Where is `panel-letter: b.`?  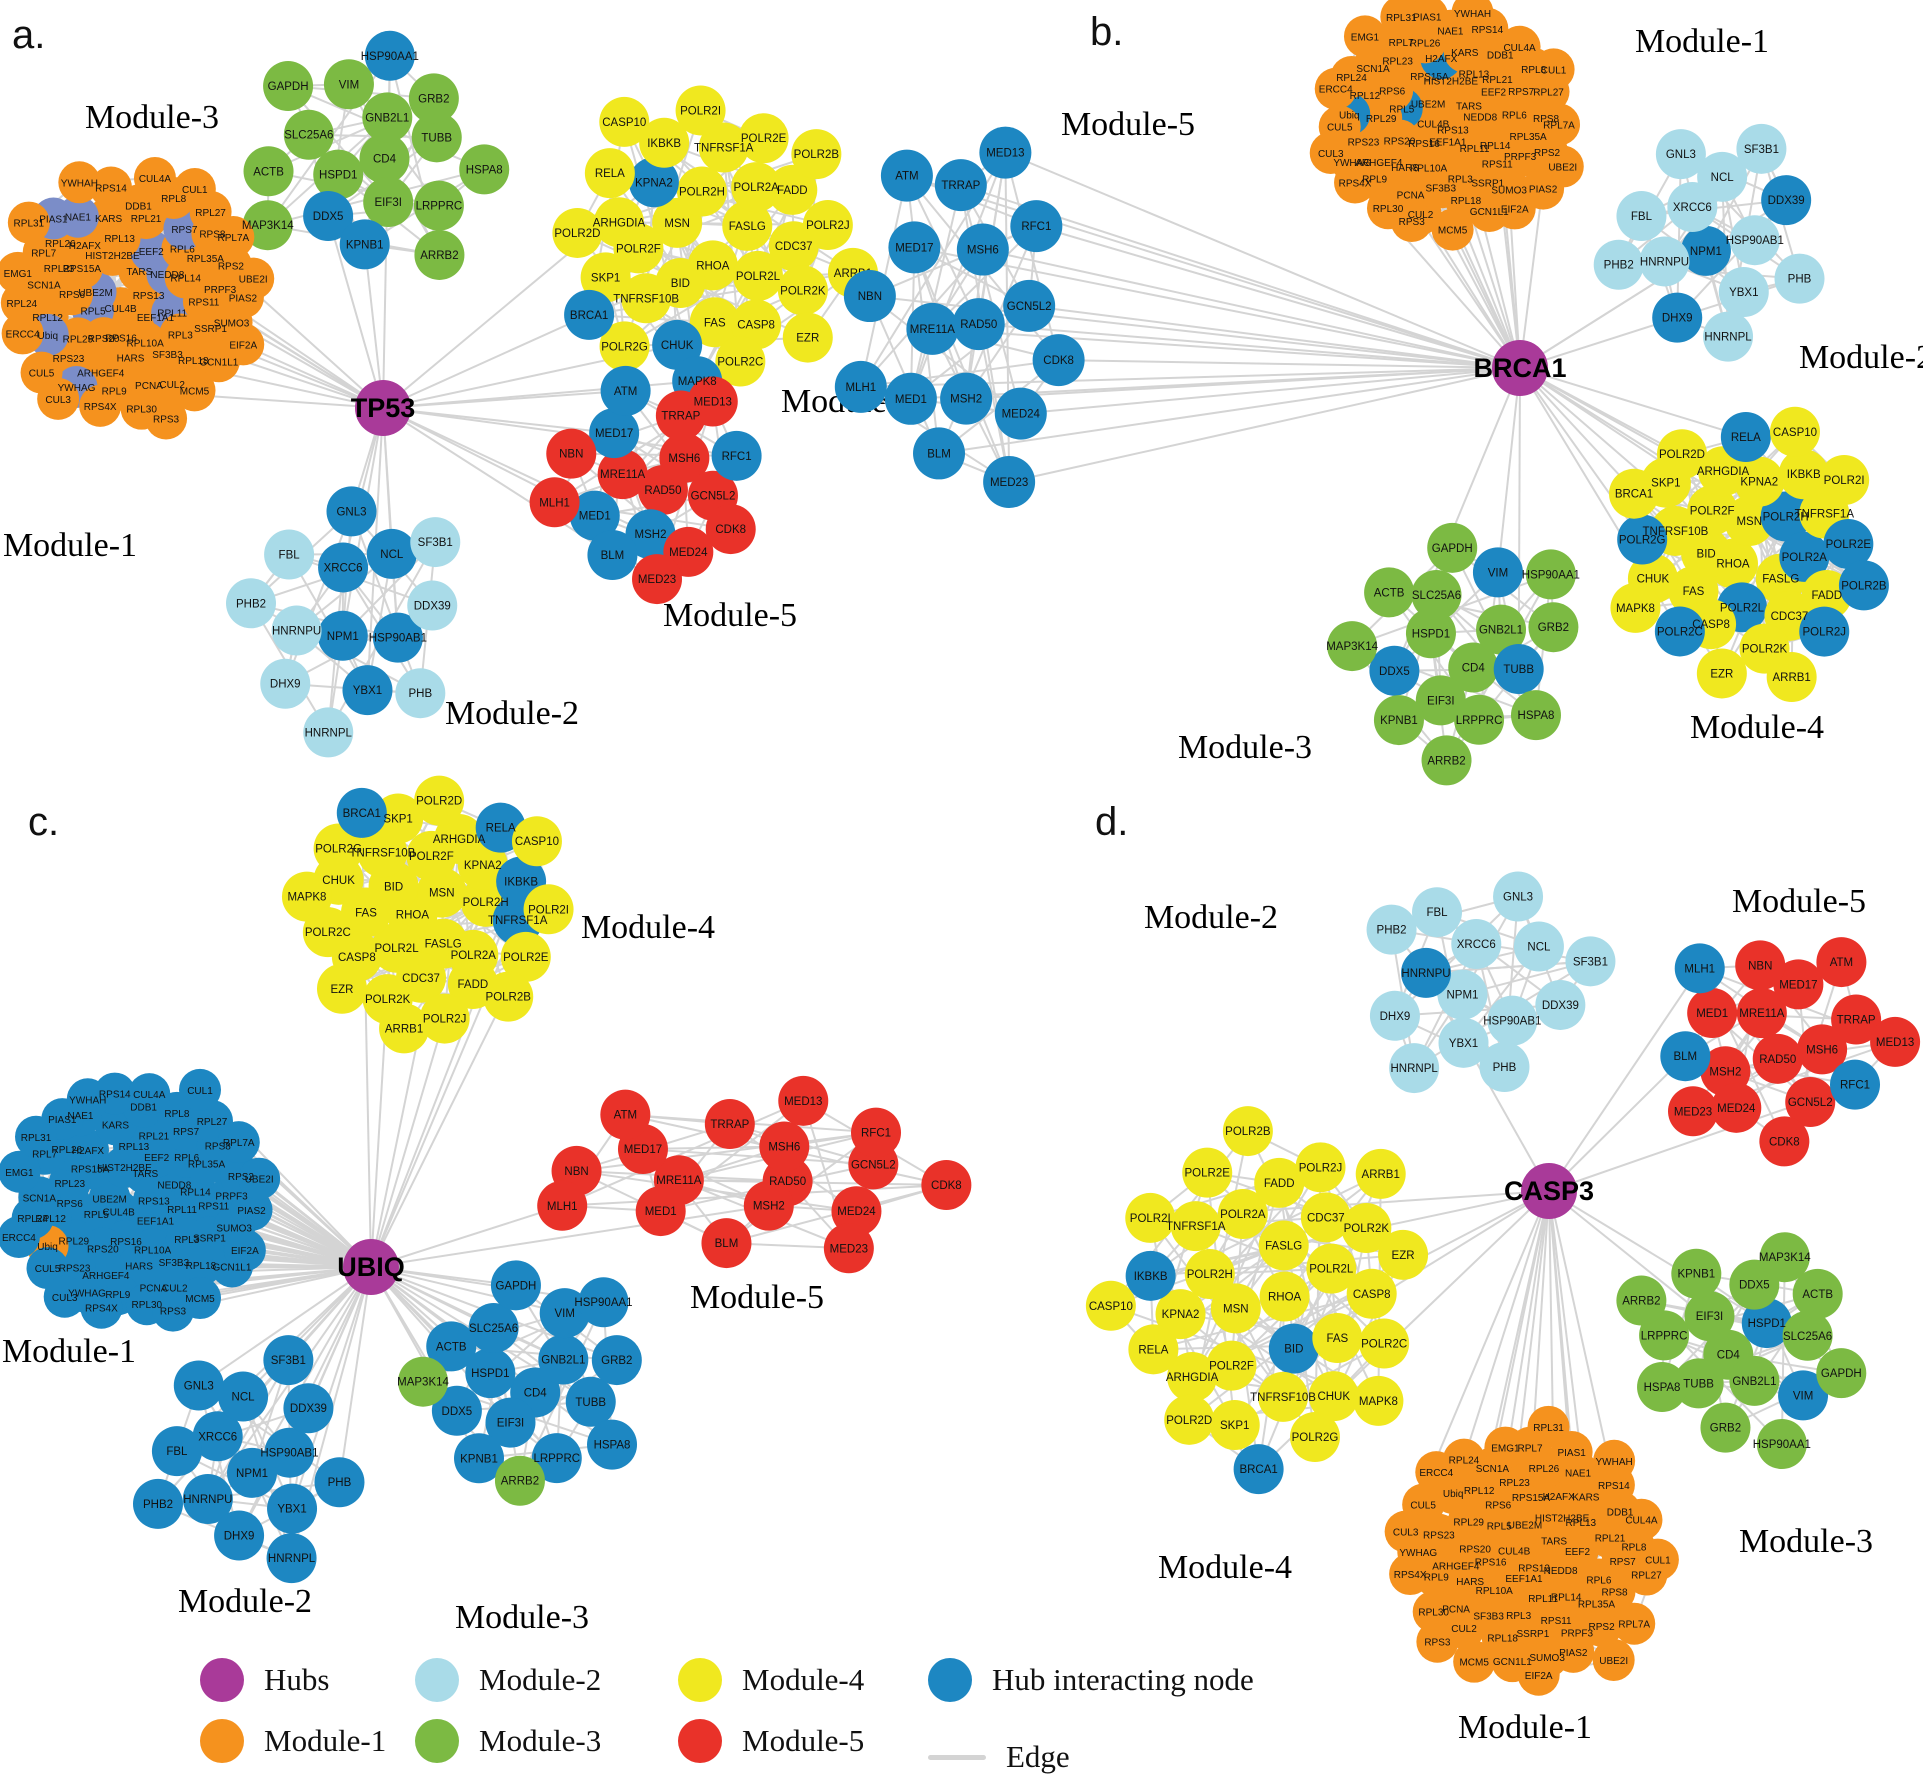
panel-letter: b. is located at coordinates (1106, 32).